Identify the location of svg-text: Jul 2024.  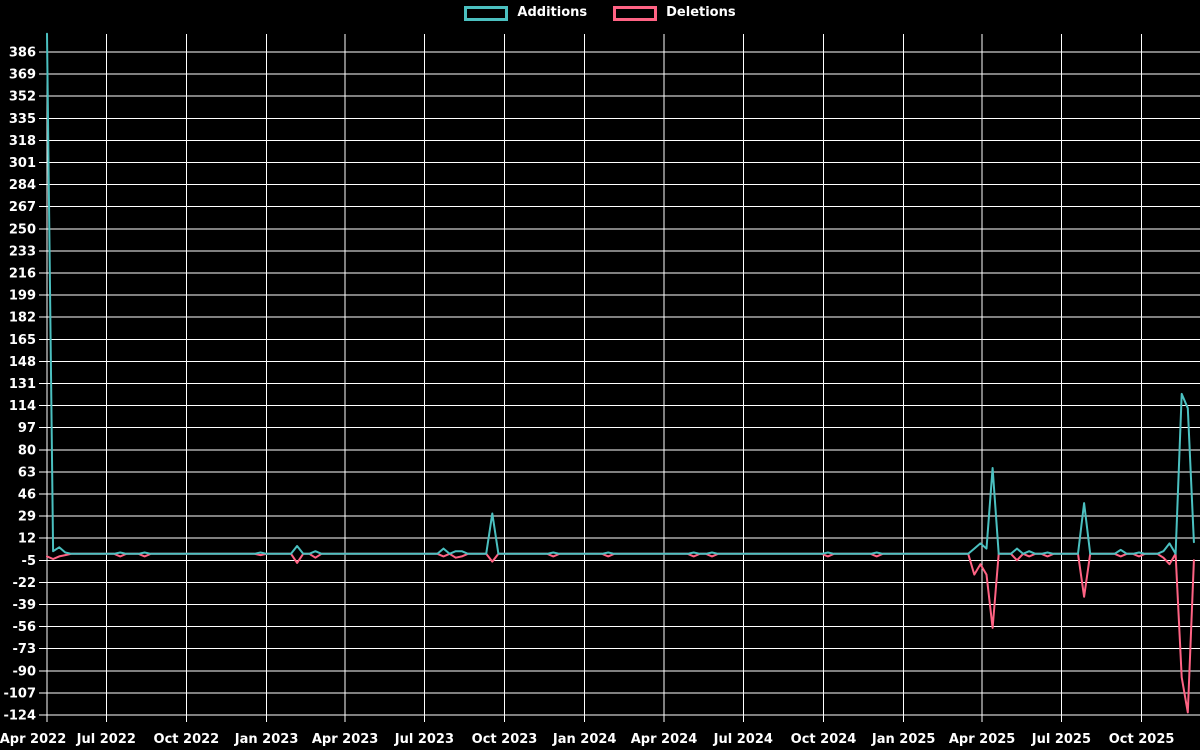
(743, 739).